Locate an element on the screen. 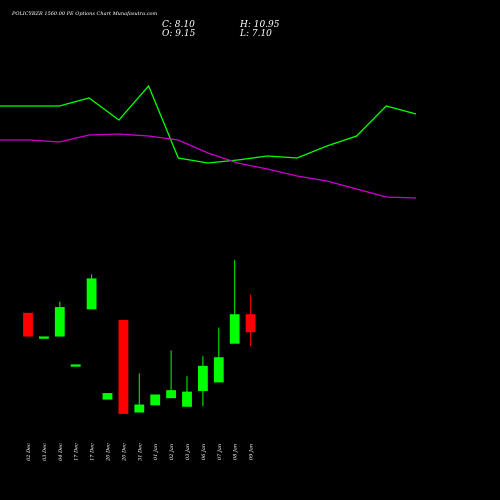  date-label: 31 Dec is located at coordinates (140, 452).